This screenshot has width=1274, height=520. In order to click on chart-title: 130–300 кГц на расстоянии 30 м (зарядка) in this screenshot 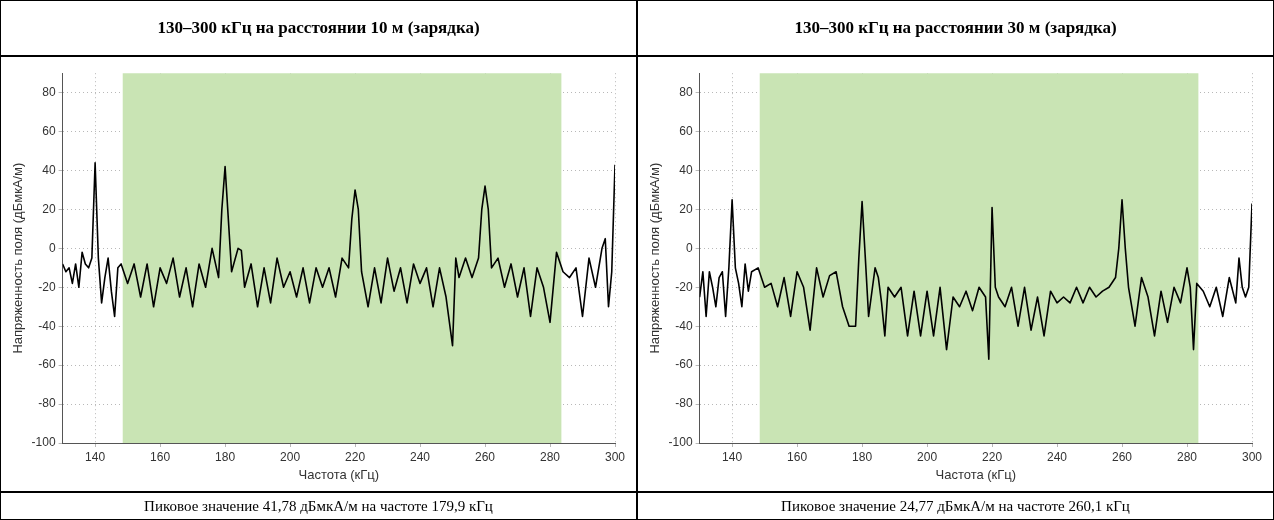, I will do `click(955, 28)`.